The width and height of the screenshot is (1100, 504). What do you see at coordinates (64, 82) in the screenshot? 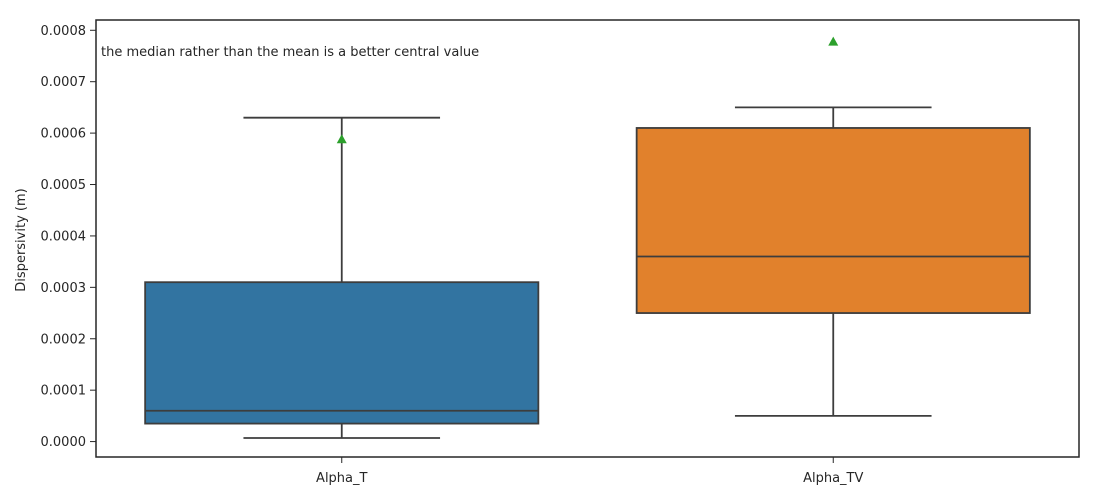
I see `y-tick-label: 0.0007` at bounding box center [64, 82].